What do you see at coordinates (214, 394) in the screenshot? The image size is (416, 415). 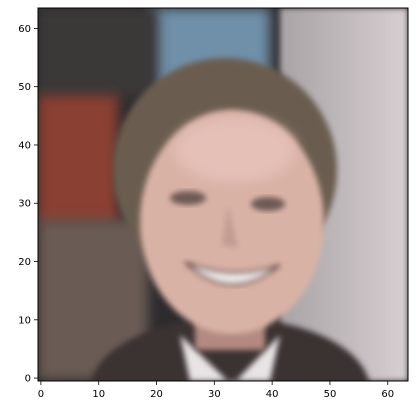 I see `x-tick-label: 30` at bounding box center [214, 394].